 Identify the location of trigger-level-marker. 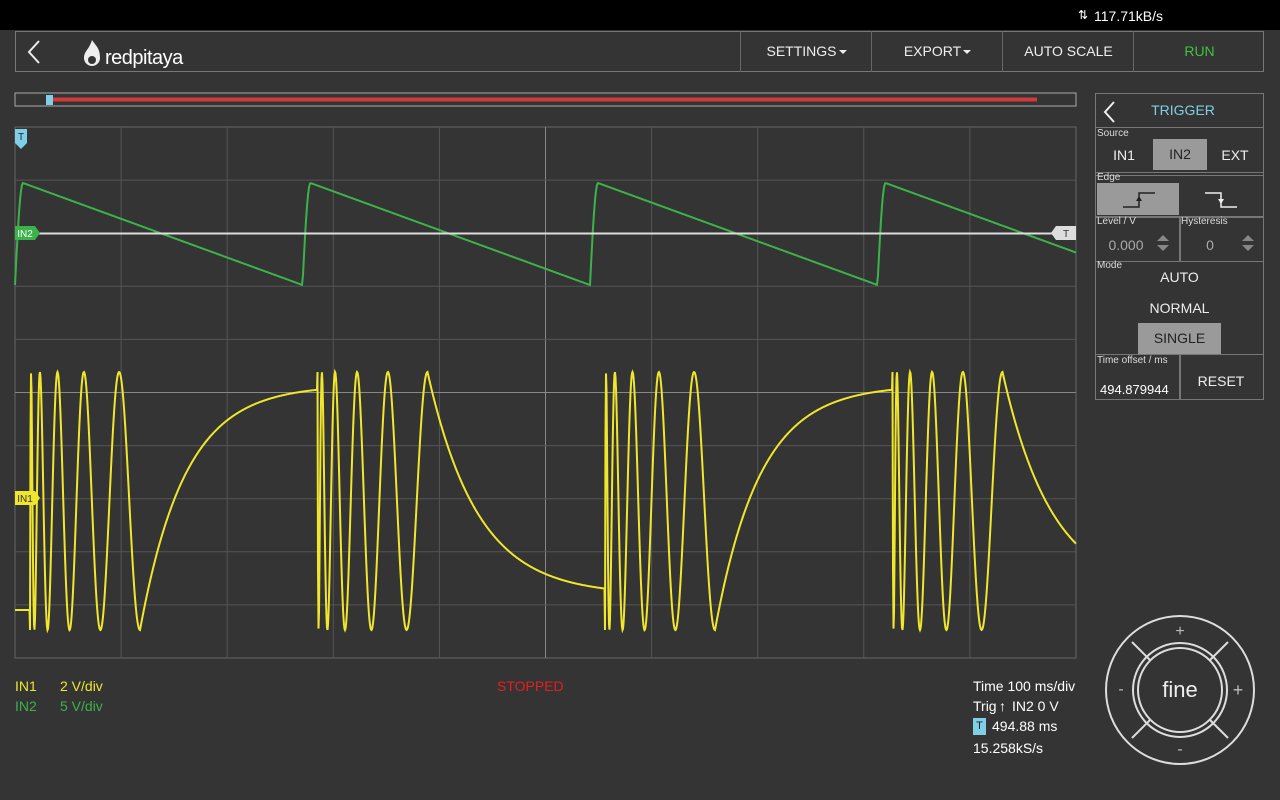
(1063, 233).